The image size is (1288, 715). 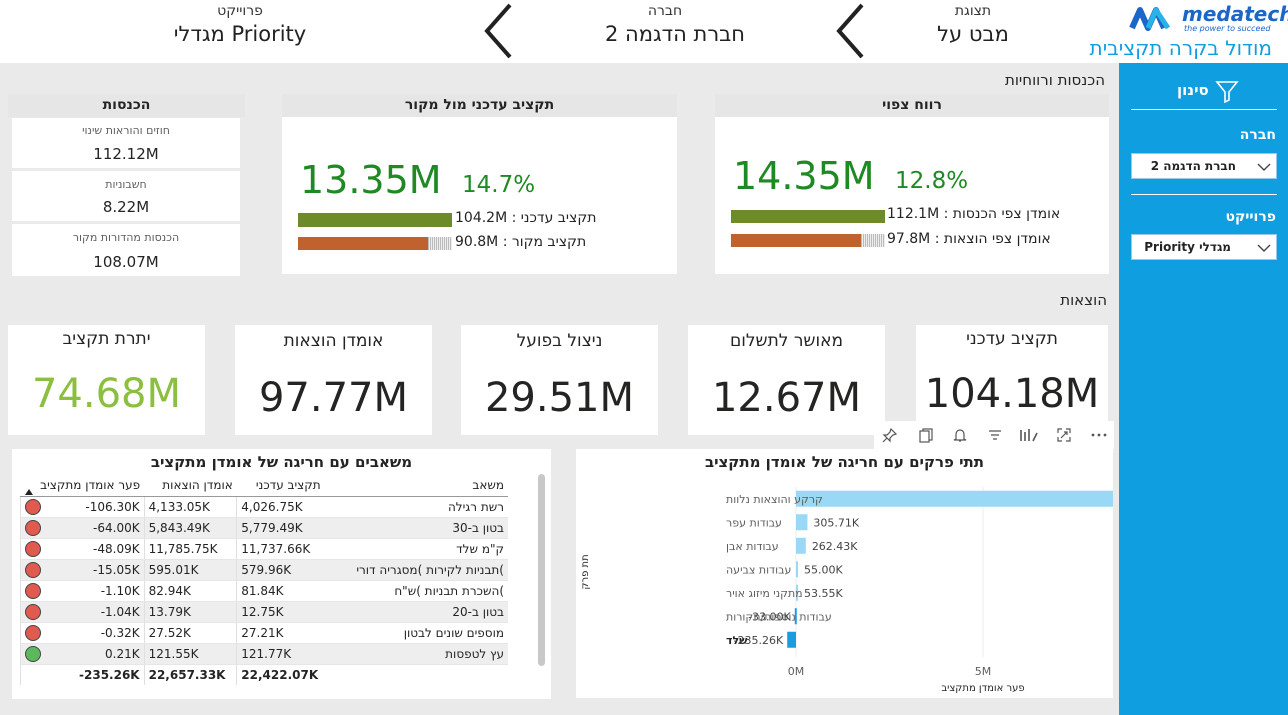 I want to click on table-row: מוספים שונים לבטון 27.21K 27.52K -0.32K, so click(x=264, y=633).